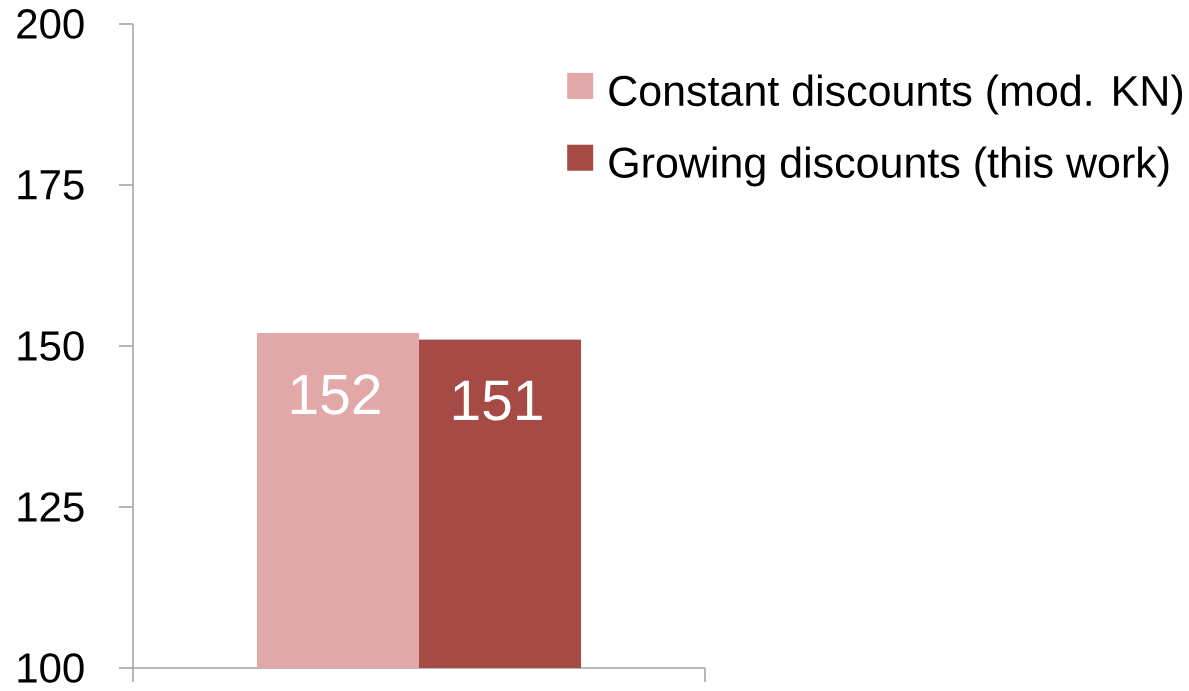  What do you see at coordinates (51, 668) in the screenshot?
I see `y-tick-label: 100` at bounding box center [51, 668].